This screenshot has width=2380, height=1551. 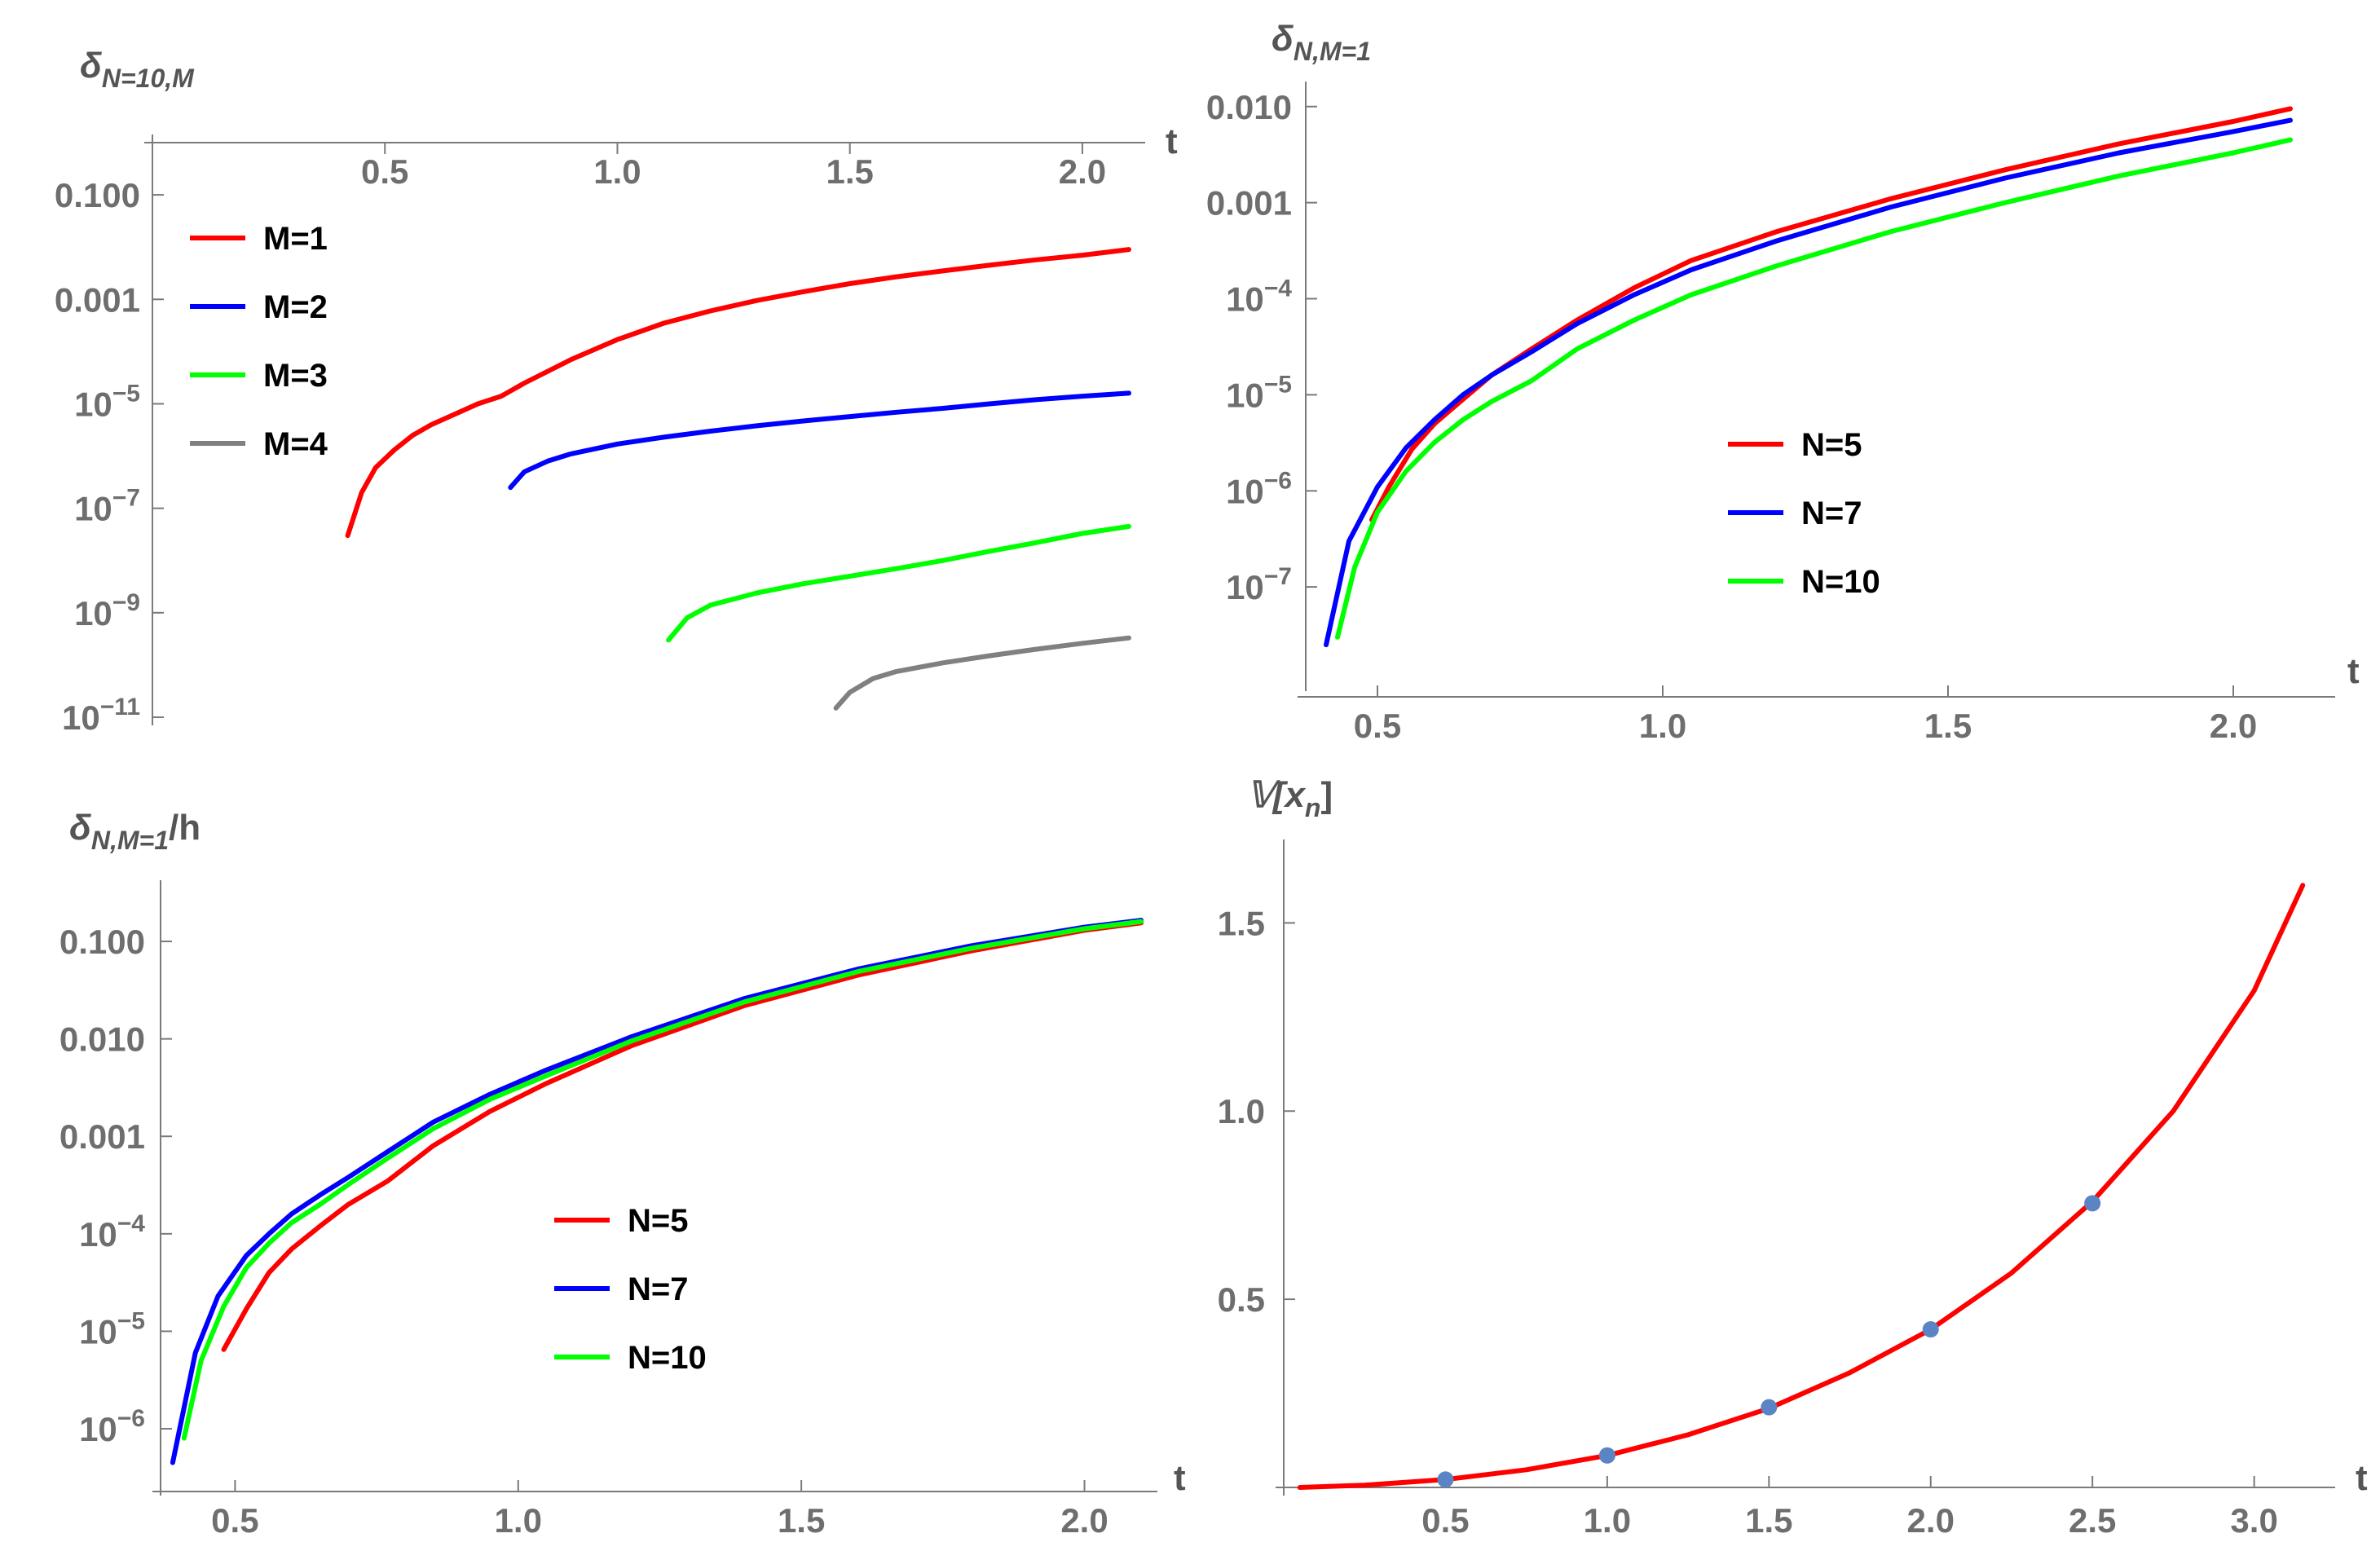 What do you see at coordinates (148, 78) in the screenshot?
I see `panel-title-subscript: N=10,M` at bounding box center [148, 78].